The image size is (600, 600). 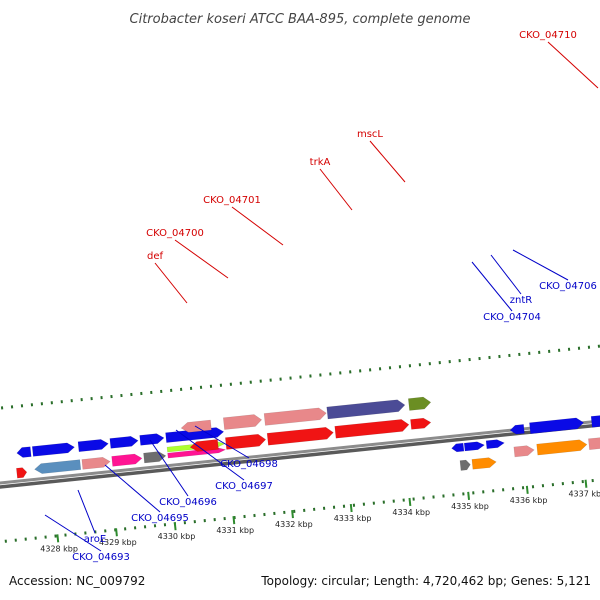 I want to click on gene-label-cko-04697: CKO_04697, so click(x=244, y=486).